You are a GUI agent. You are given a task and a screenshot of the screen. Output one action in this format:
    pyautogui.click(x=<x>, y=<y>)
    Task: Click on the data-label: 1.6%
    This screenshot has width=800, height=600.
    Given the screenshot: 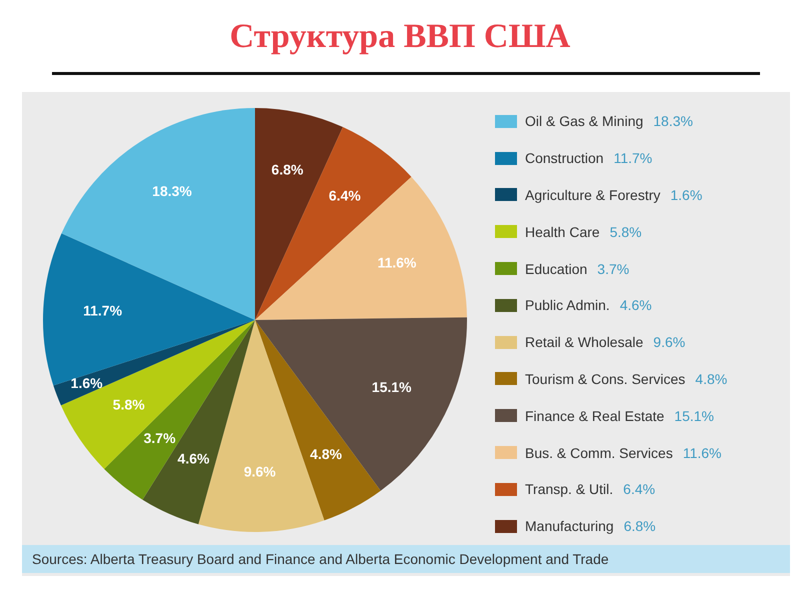 What is the action you would take?
    pyautogui.click(x=87, y=383)
    